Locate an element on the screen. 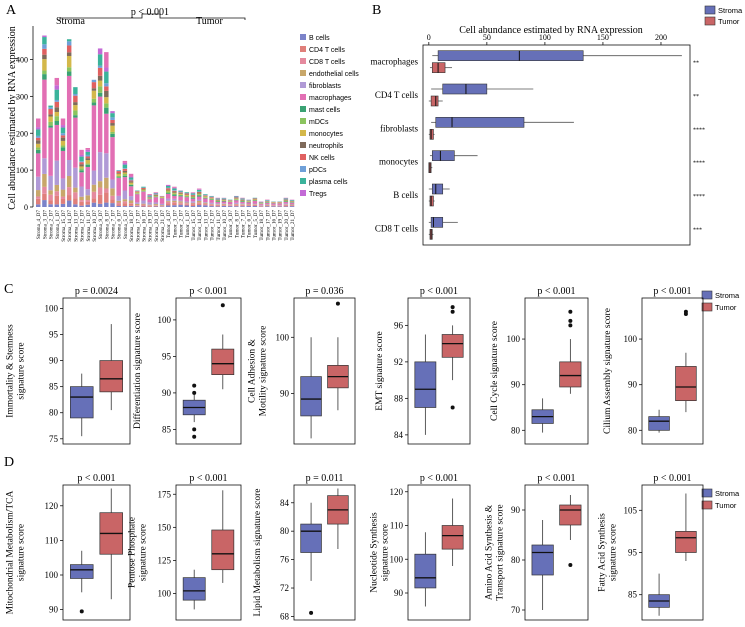 The height and width of the screenshot is (627, 745). panel-a-x-tick-label: Stroma_20_D7 is located at coordinates (157, 226).